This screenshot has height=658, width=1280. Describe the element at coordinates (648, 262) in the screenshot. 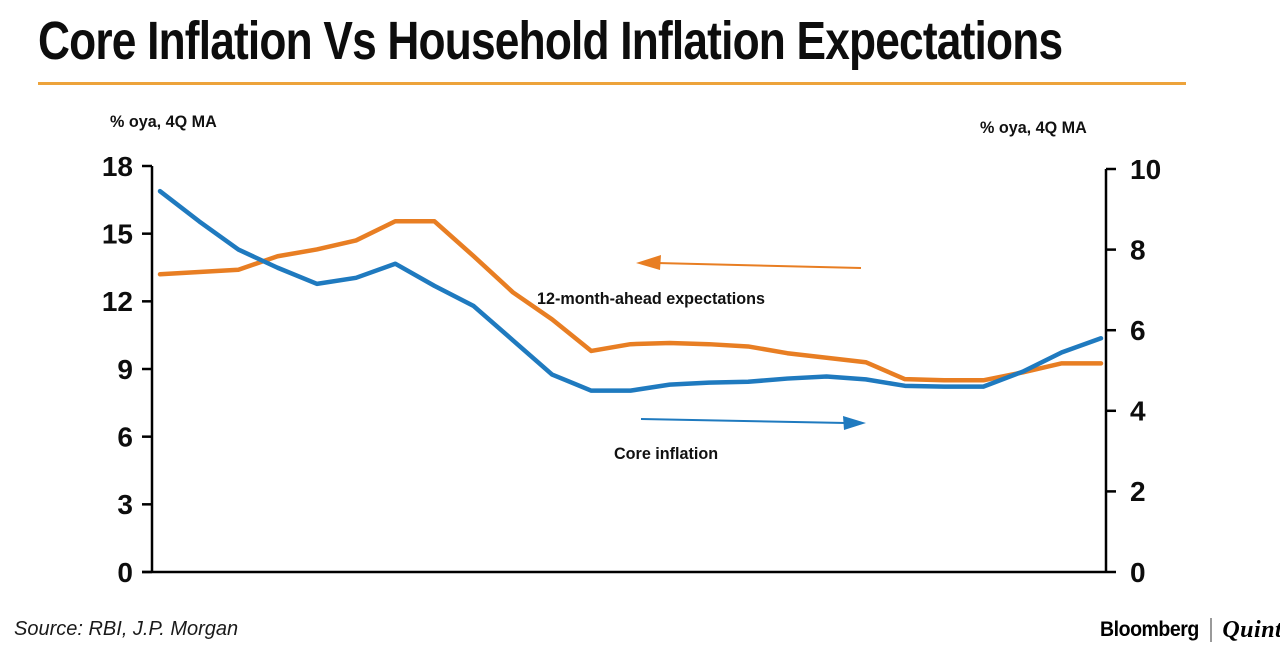

I see `expectations-arrow-head` at that location.